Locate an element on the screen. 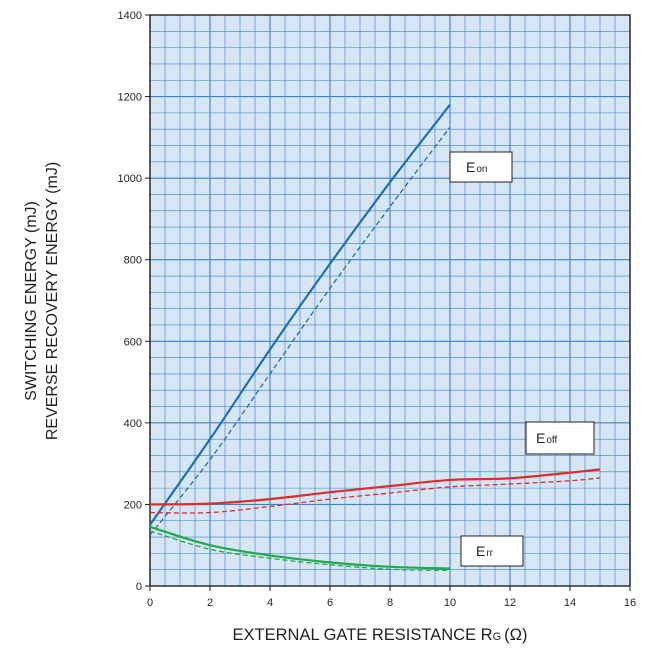  x-tick-label: 4 is located at coordinates (270, 603).